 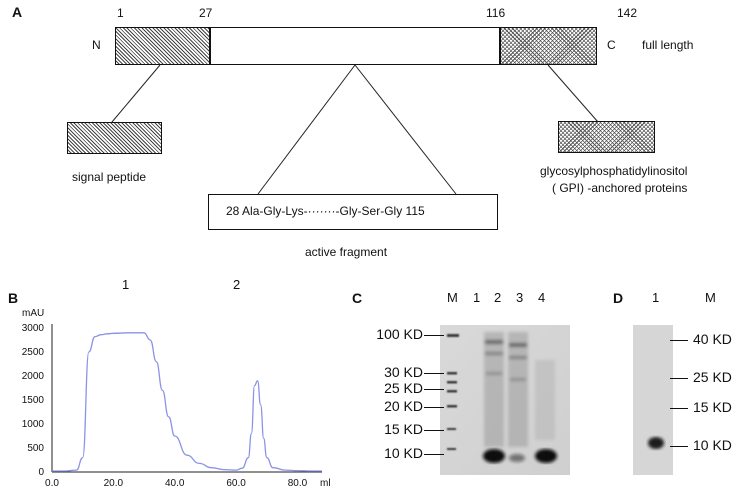 What do you see at coordinates (434, 373) in the screenshot?
I see `gel-c-tick-30kd` at bounding box center [434, 373].